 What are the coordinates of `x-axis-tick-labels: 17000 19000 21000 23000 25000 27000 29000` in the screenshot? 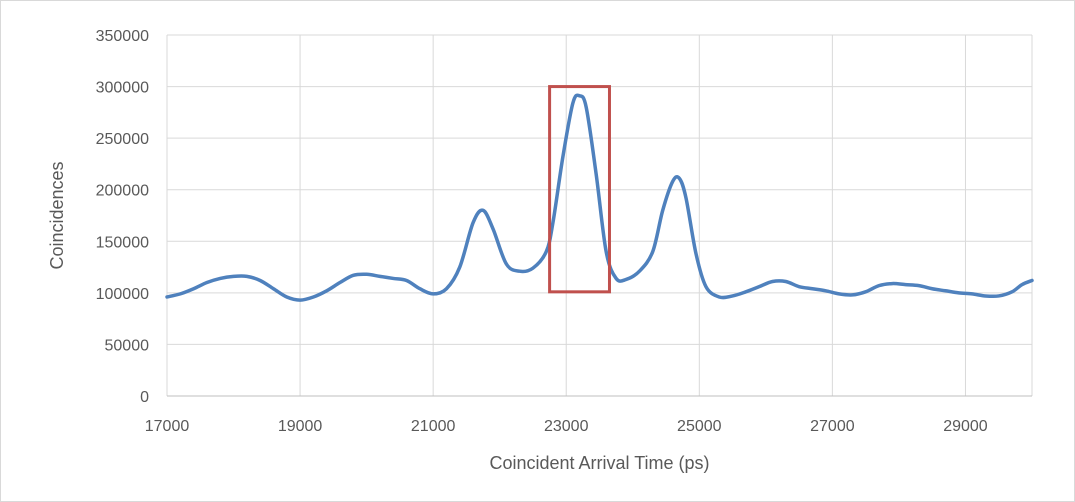 It's located at (566, 426).